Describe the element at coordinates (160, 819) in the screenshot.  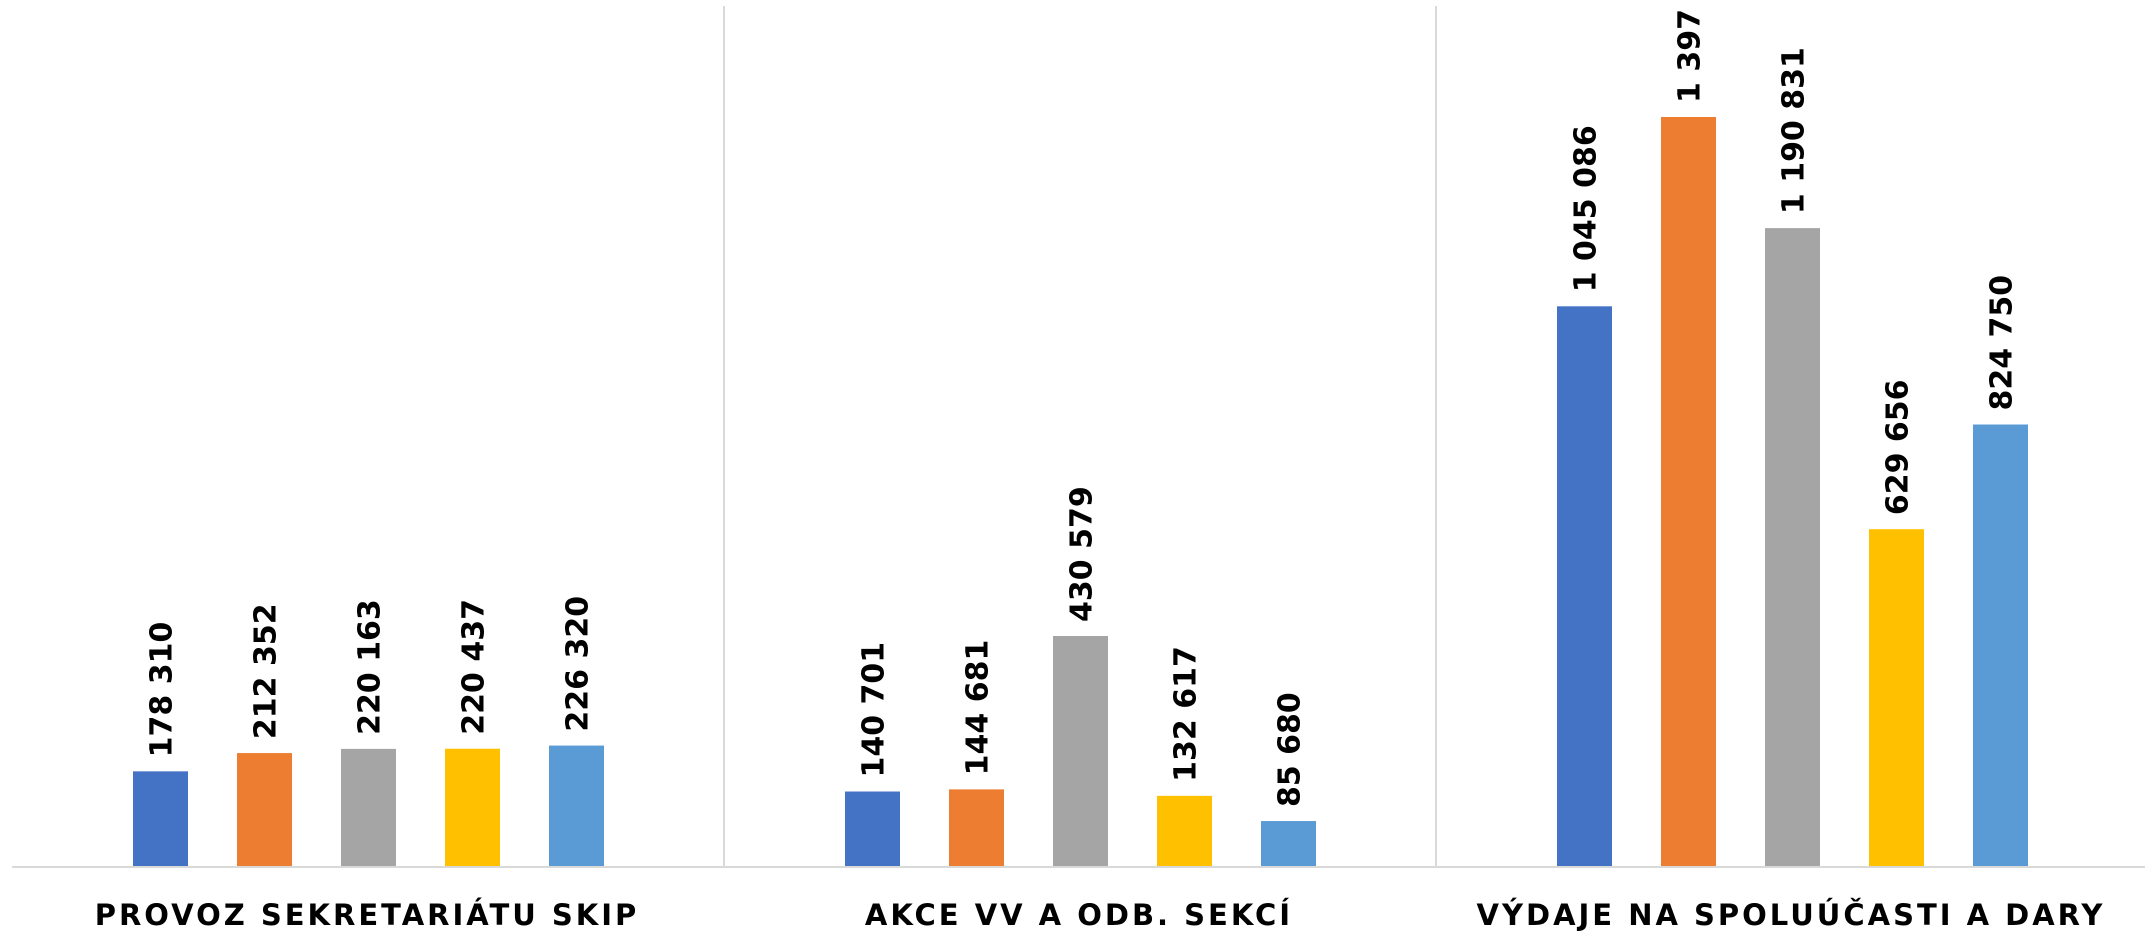
I see `bar-cat1-series1` at that location.